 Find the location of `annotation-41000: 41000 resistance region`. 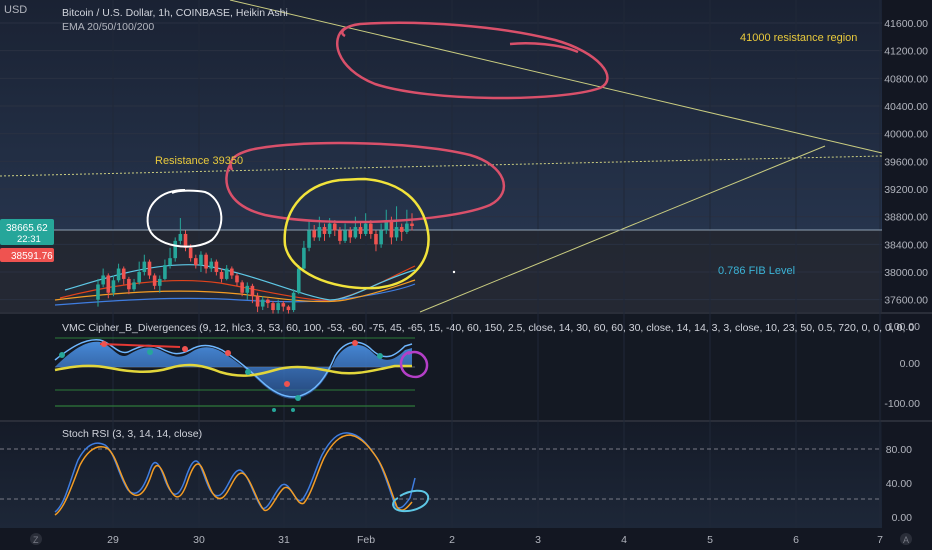

annotation-41000: 41000 resistance region is located at coordinates (798, 38).